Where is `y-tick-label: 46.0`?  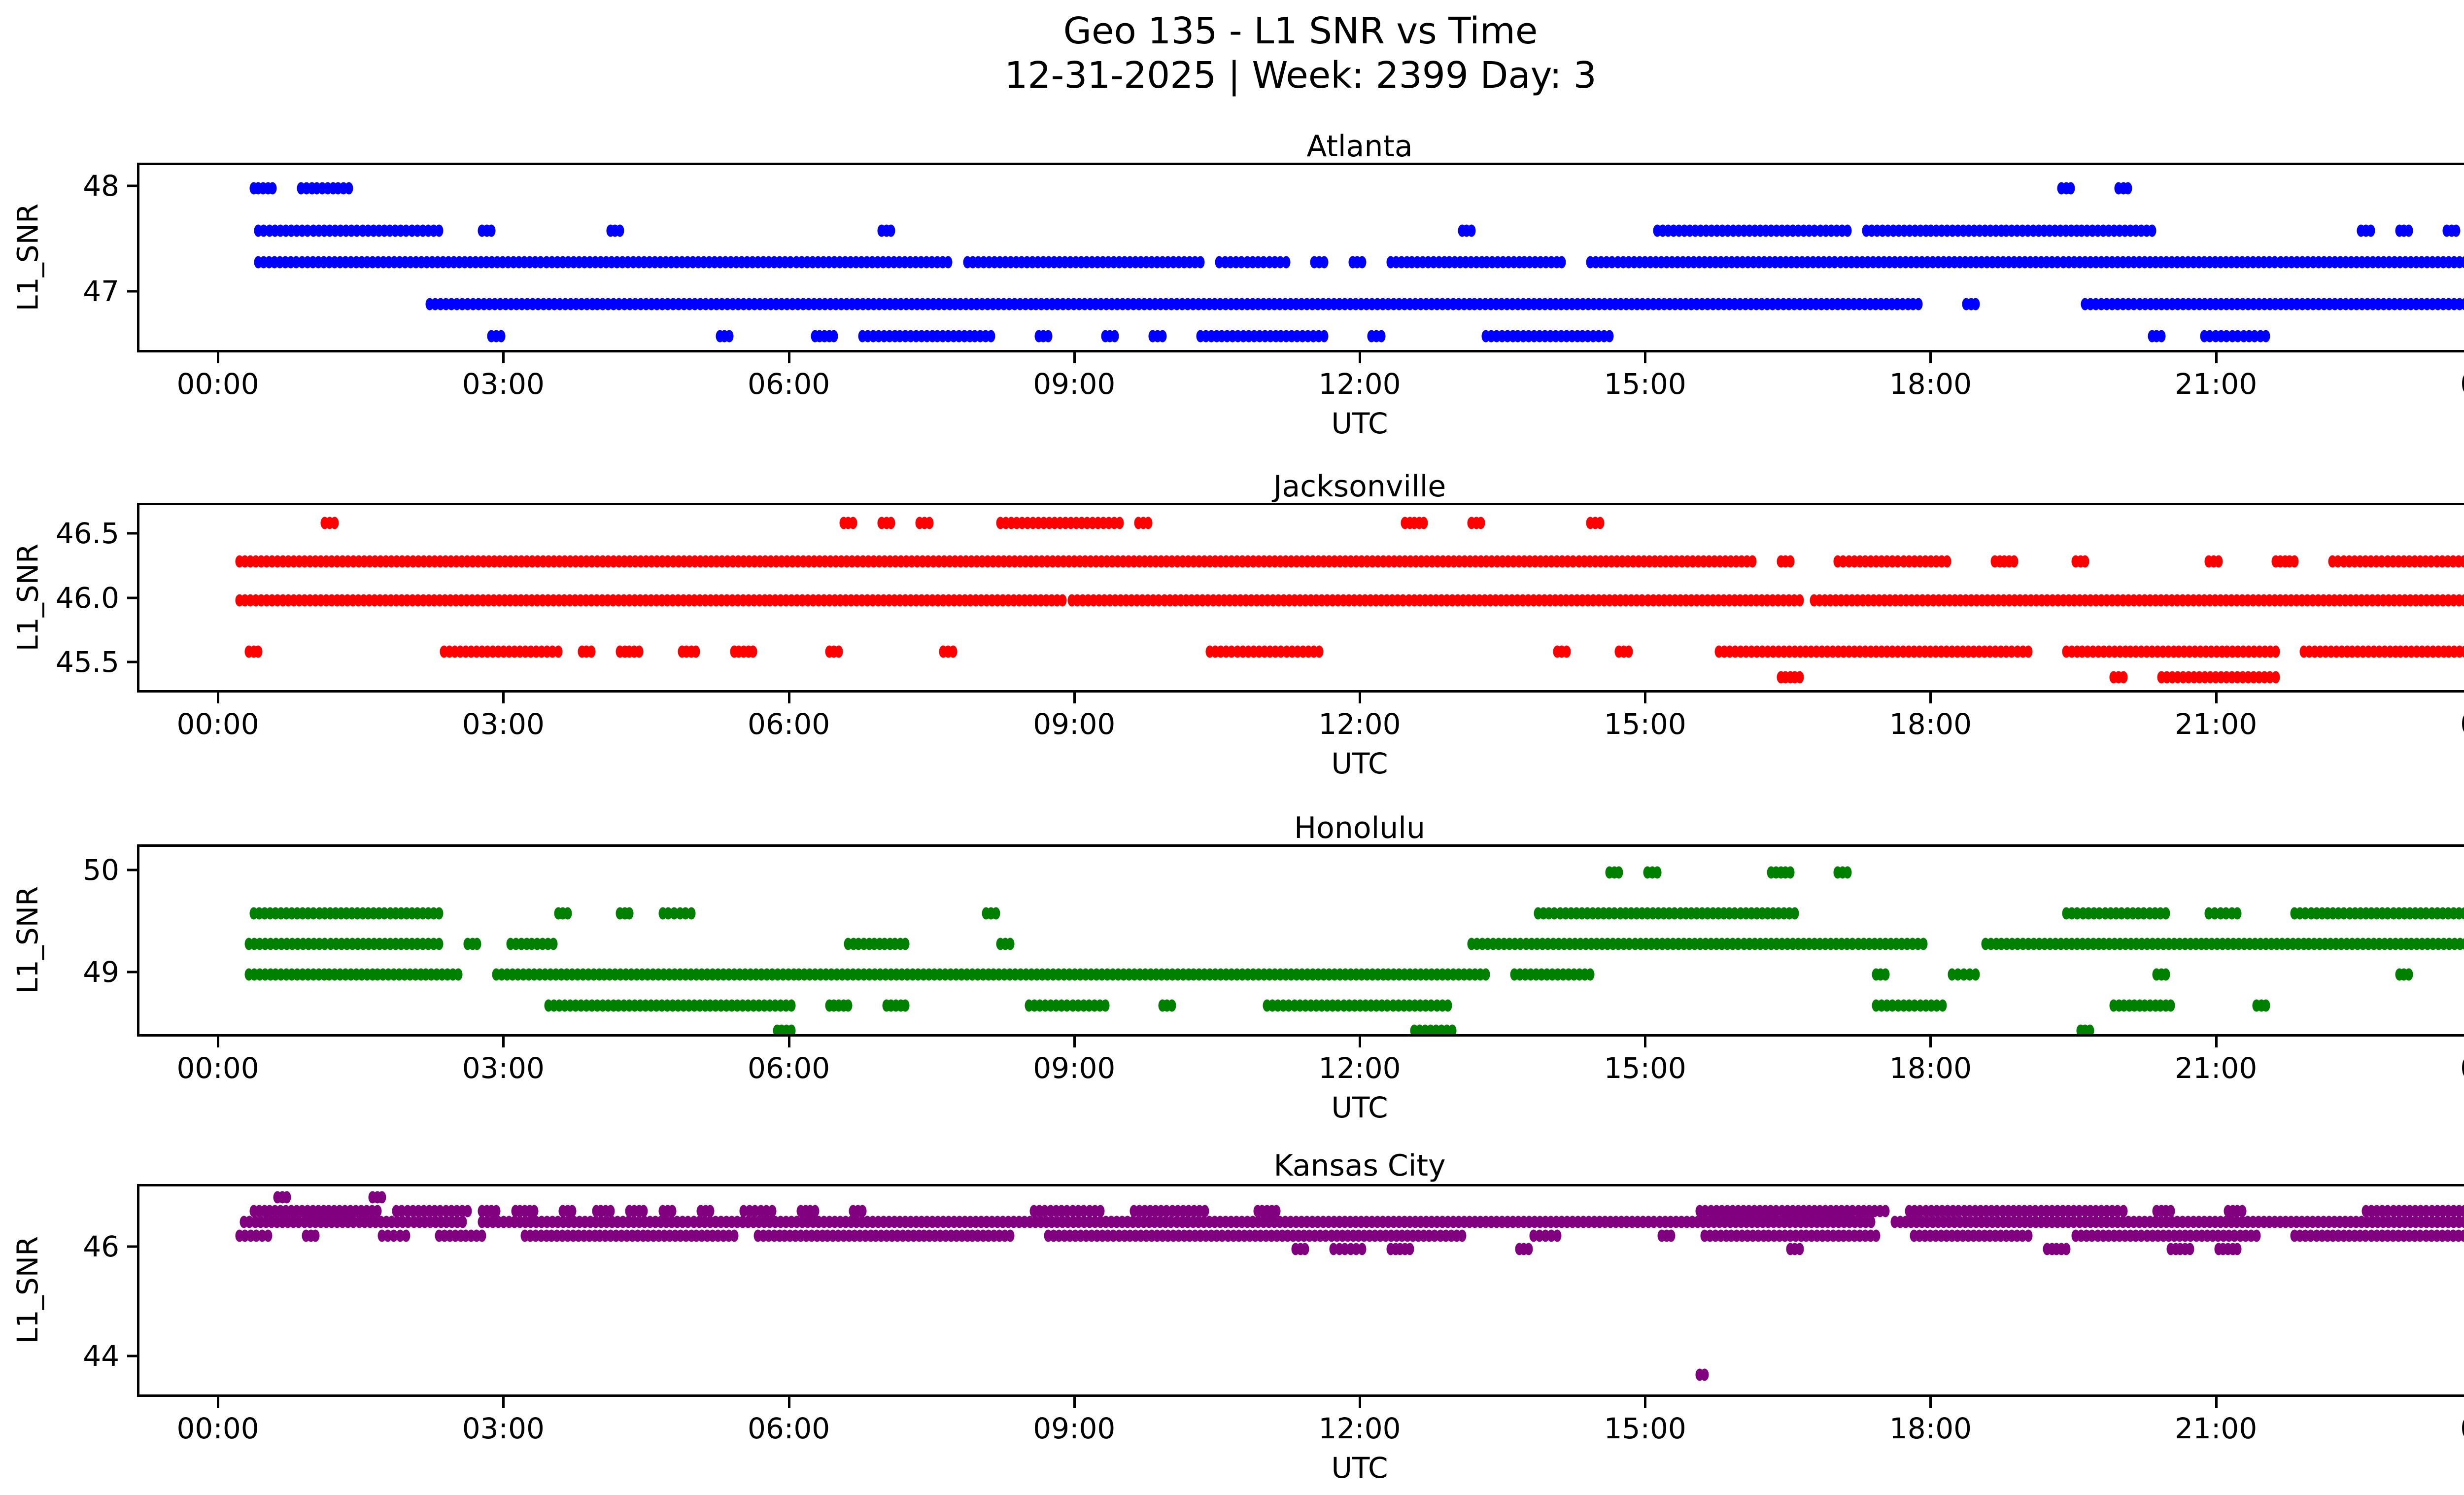 y-tick-label: 46.0 is located at coordinates (87, 598).